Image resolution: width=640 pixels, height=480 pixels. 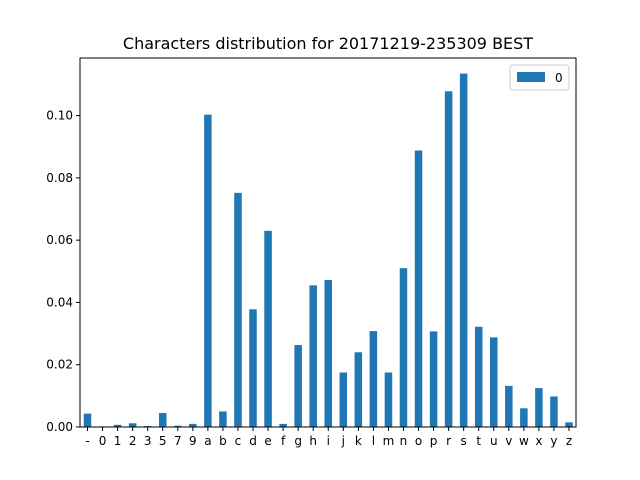 What do you see at coordinates (178, 441) in the screenshot?
I see `x-tick-label: 7` at bounding box center [178, 441].